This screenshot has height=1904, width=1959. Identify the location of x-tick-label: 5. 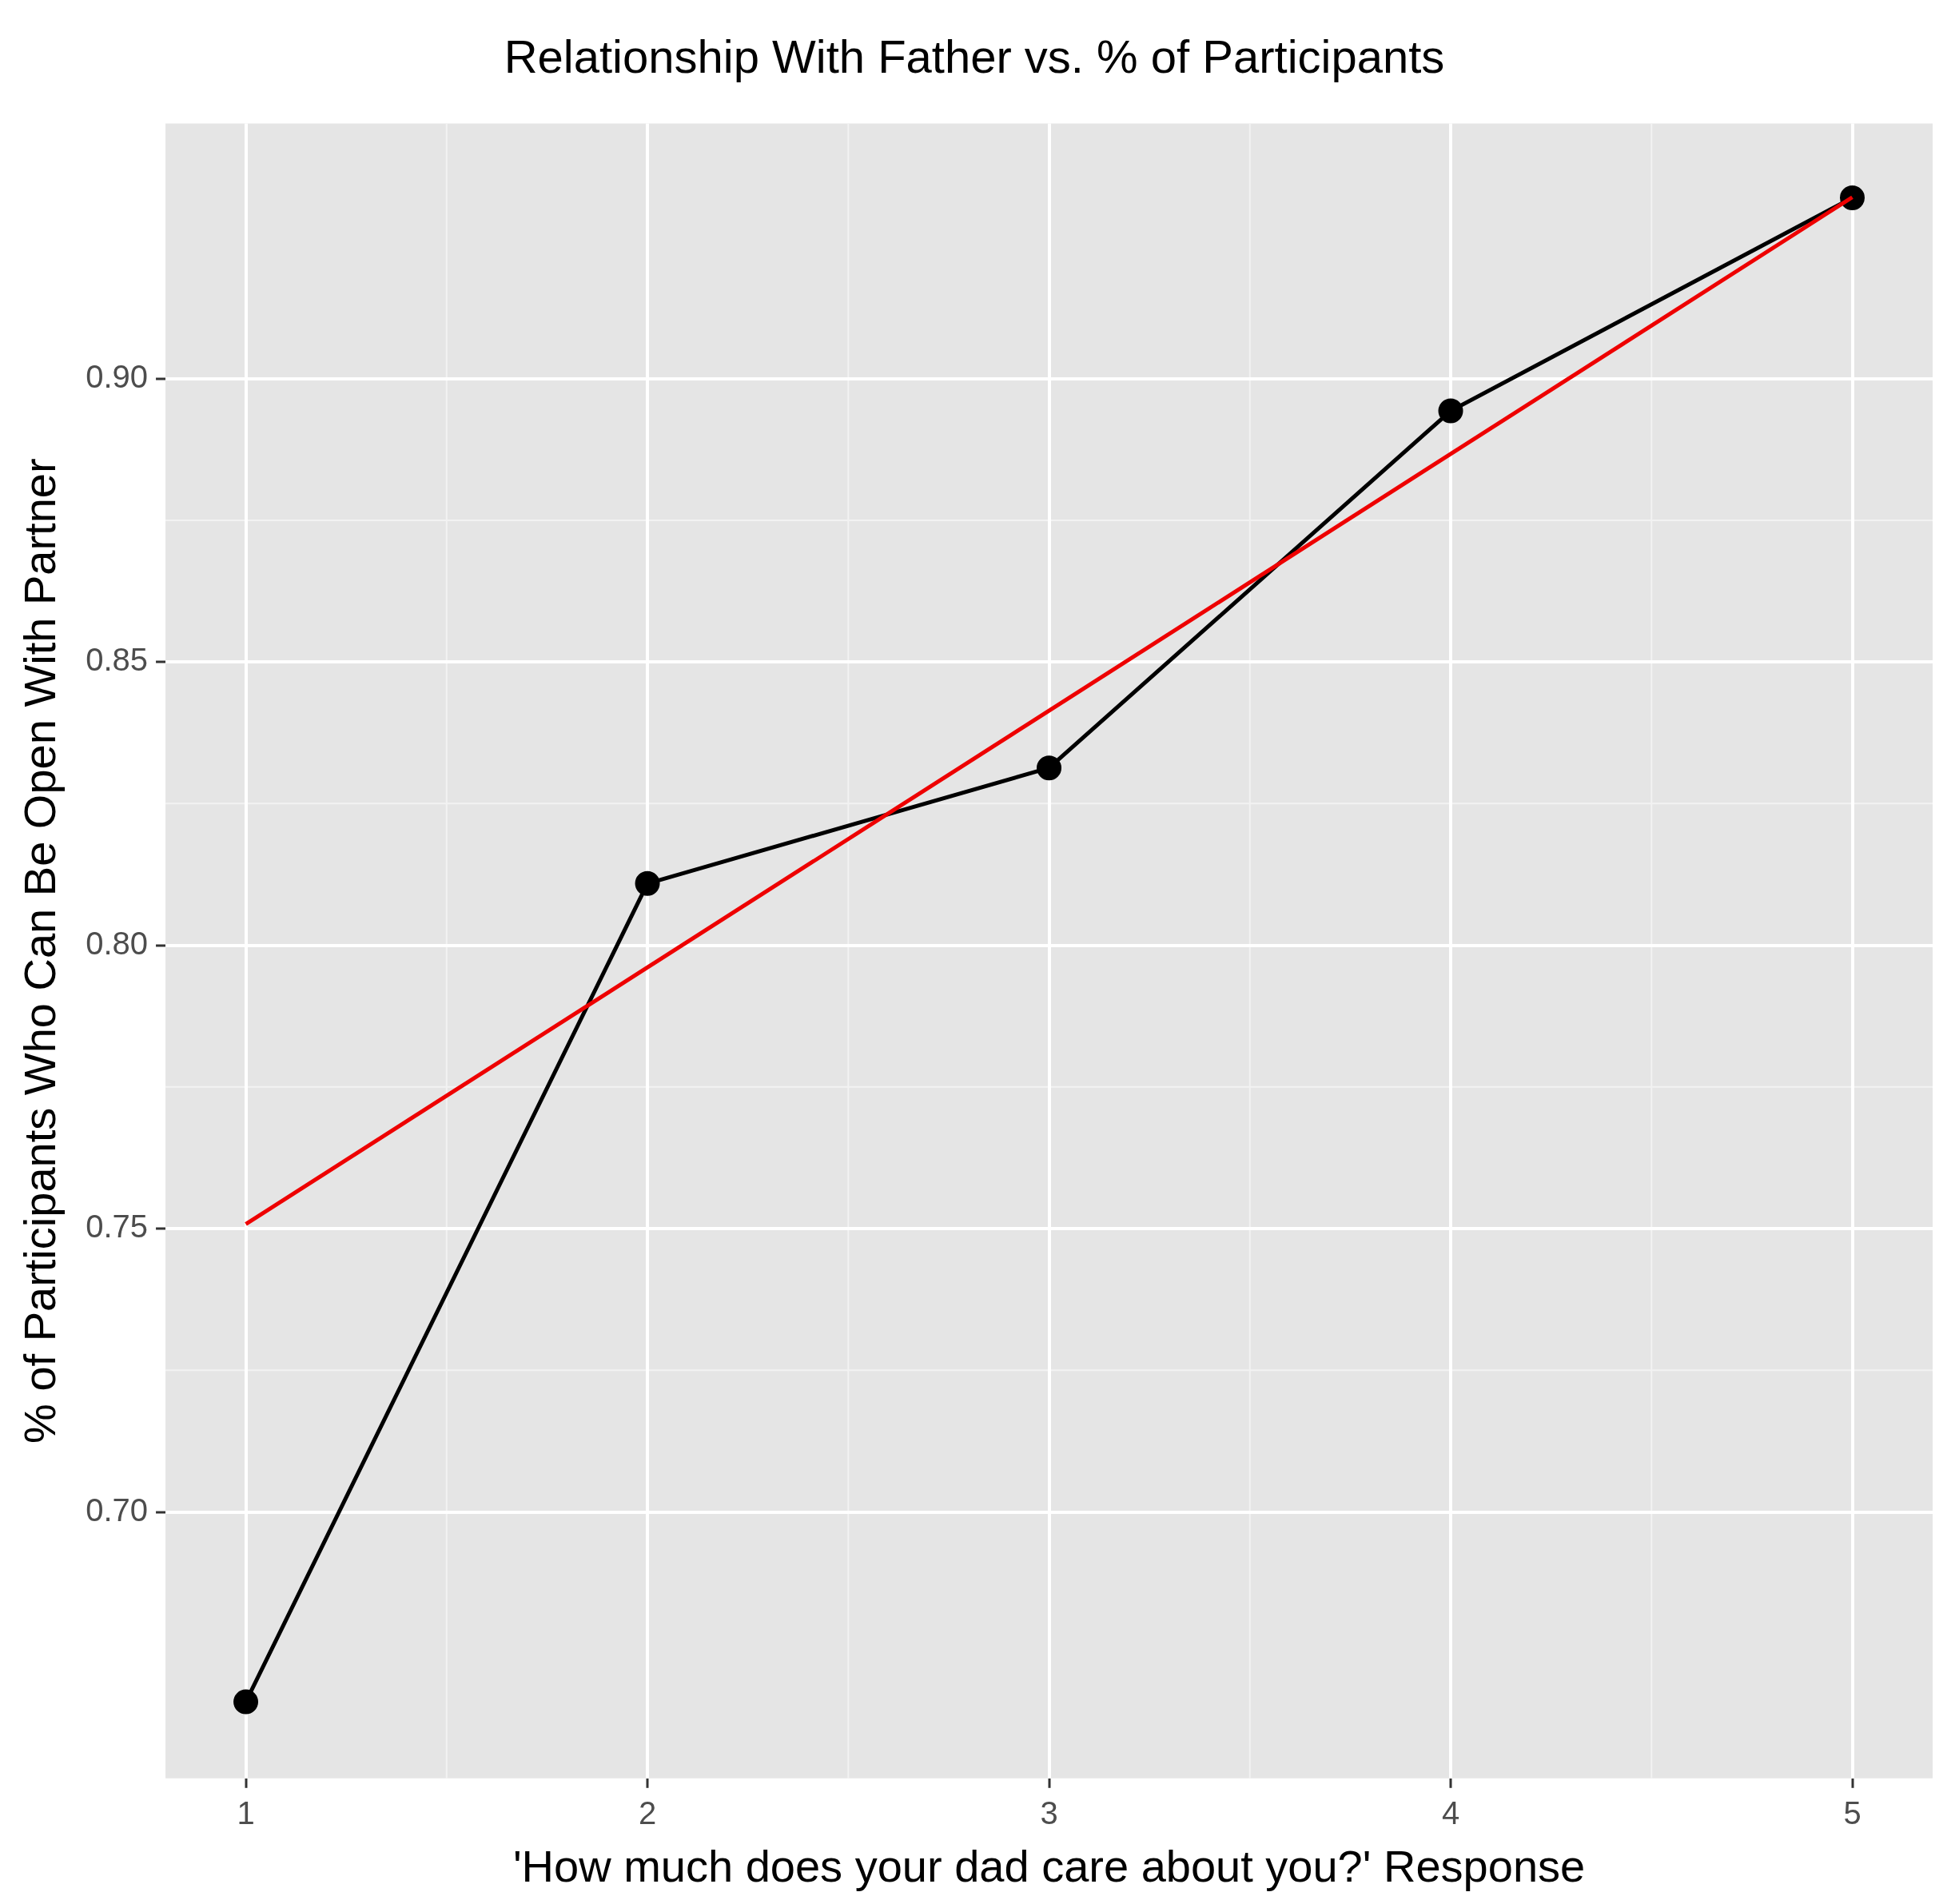
(1852, 1812).